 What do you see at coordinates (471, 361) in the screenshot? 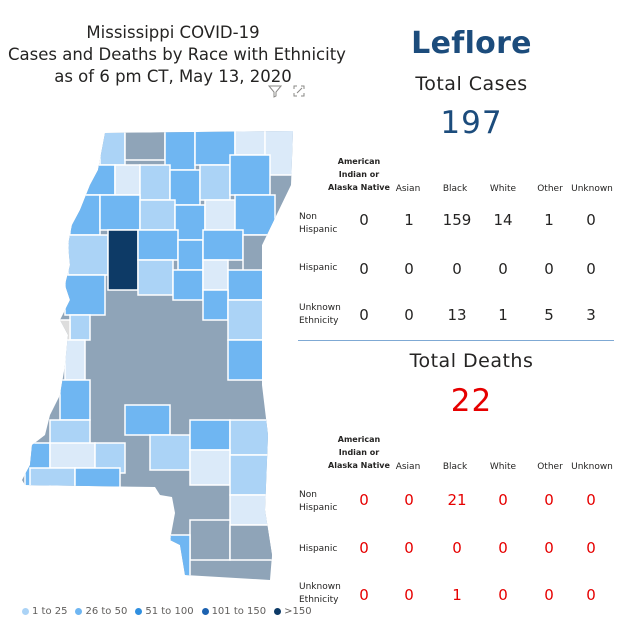
I see `total-deaths-title: Total Deaths` at bounding box center [471, 361].